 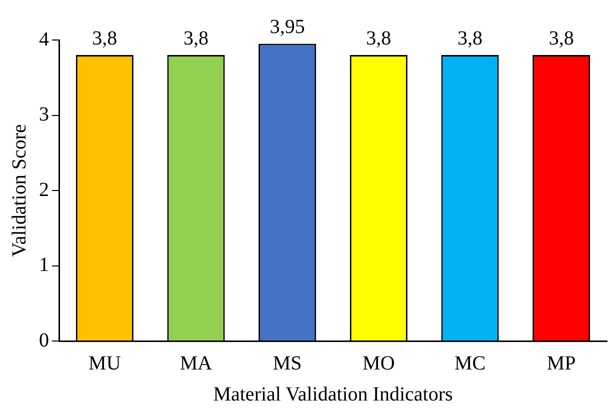 I want to click on data-label: 3,95, so click(x=287, y=27).